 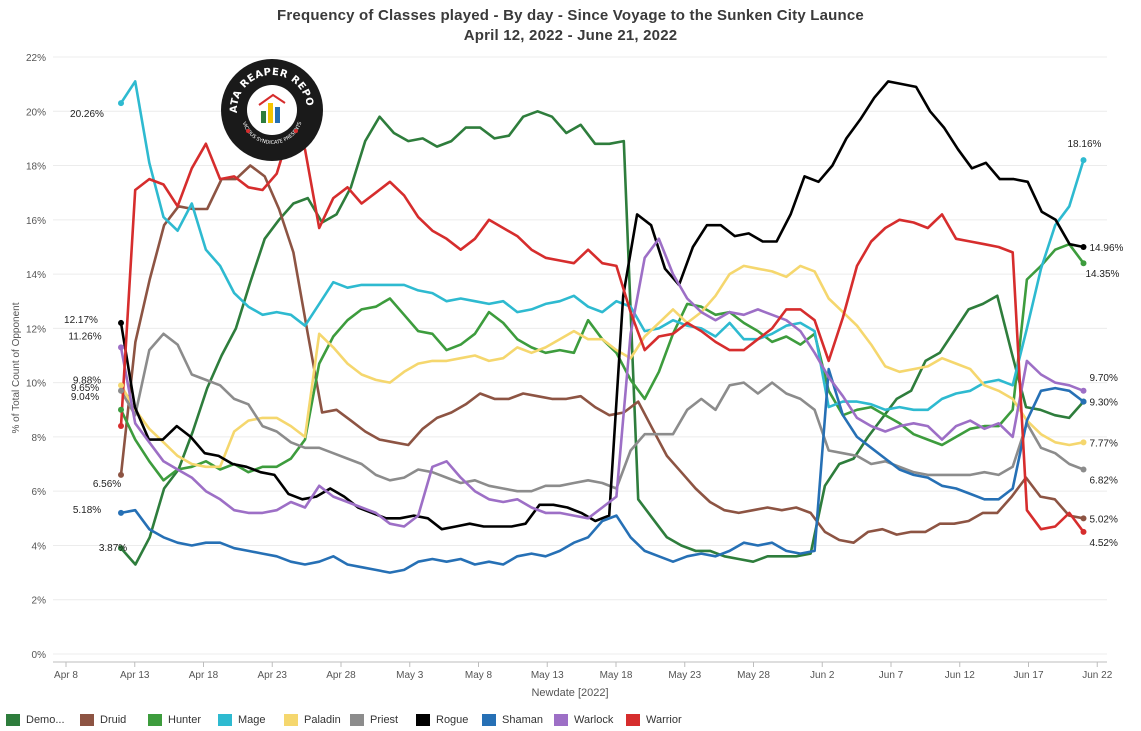 What do you see at coordinates (36, 58) in the screenshot?
I see `y-tick-label: 22%` at bounding box center [36, 58].